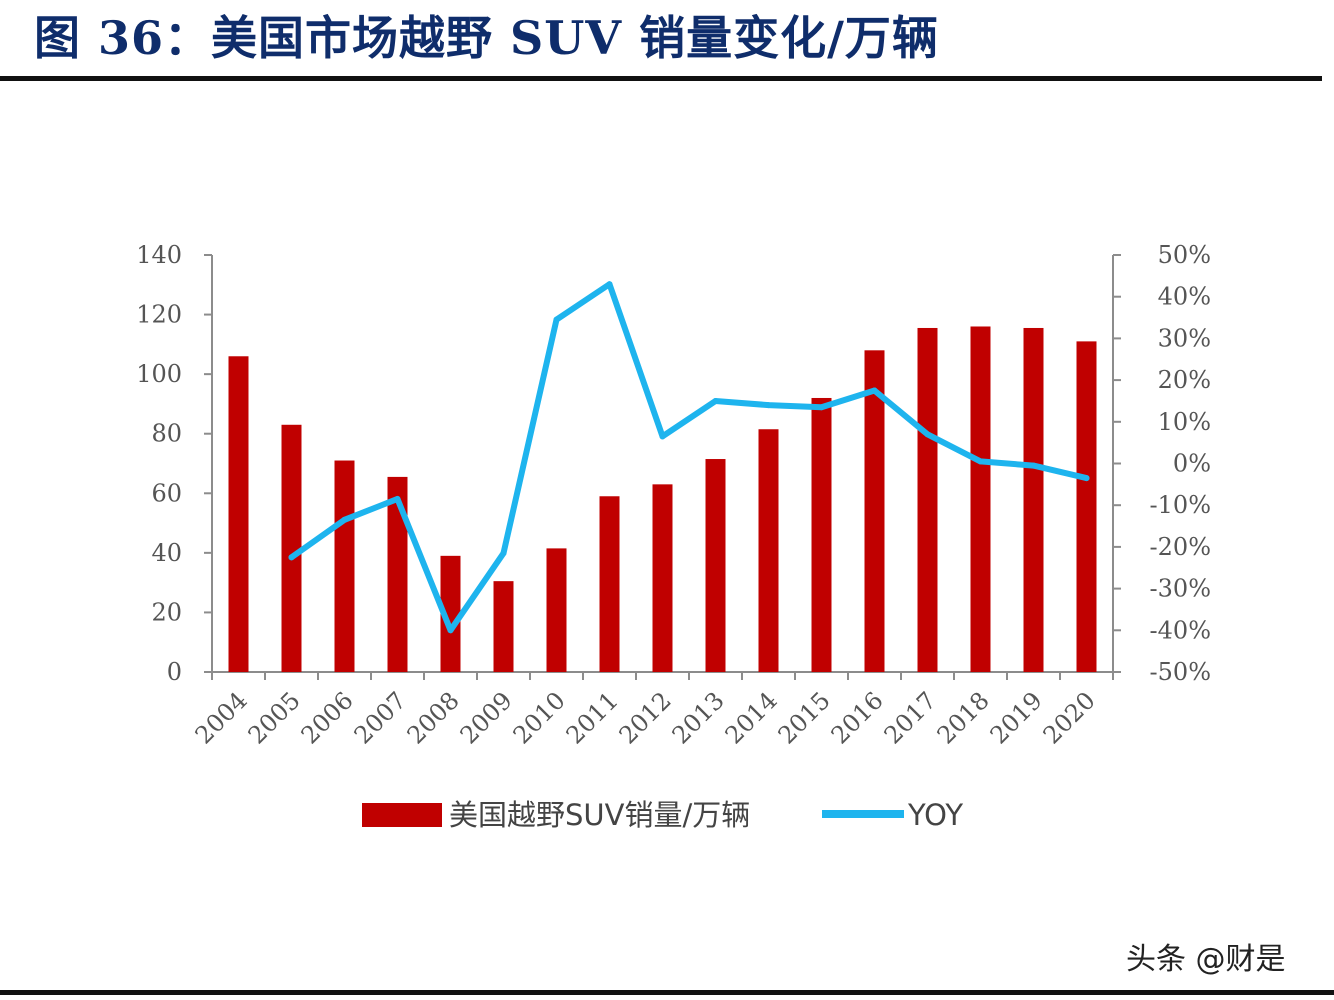 This screenshot has width=1334, height=1000. What do you see at coordinates (166, 612) in the screenshot?
I see `left-axis-tick-label: 20` at bounding box center [166, 612].